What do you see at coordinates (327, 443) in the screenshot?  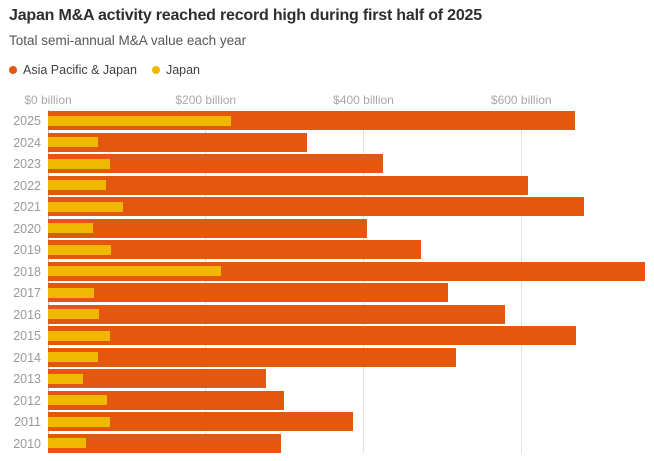 I see `chart-row: 2010` at bounding box center [327, 443].